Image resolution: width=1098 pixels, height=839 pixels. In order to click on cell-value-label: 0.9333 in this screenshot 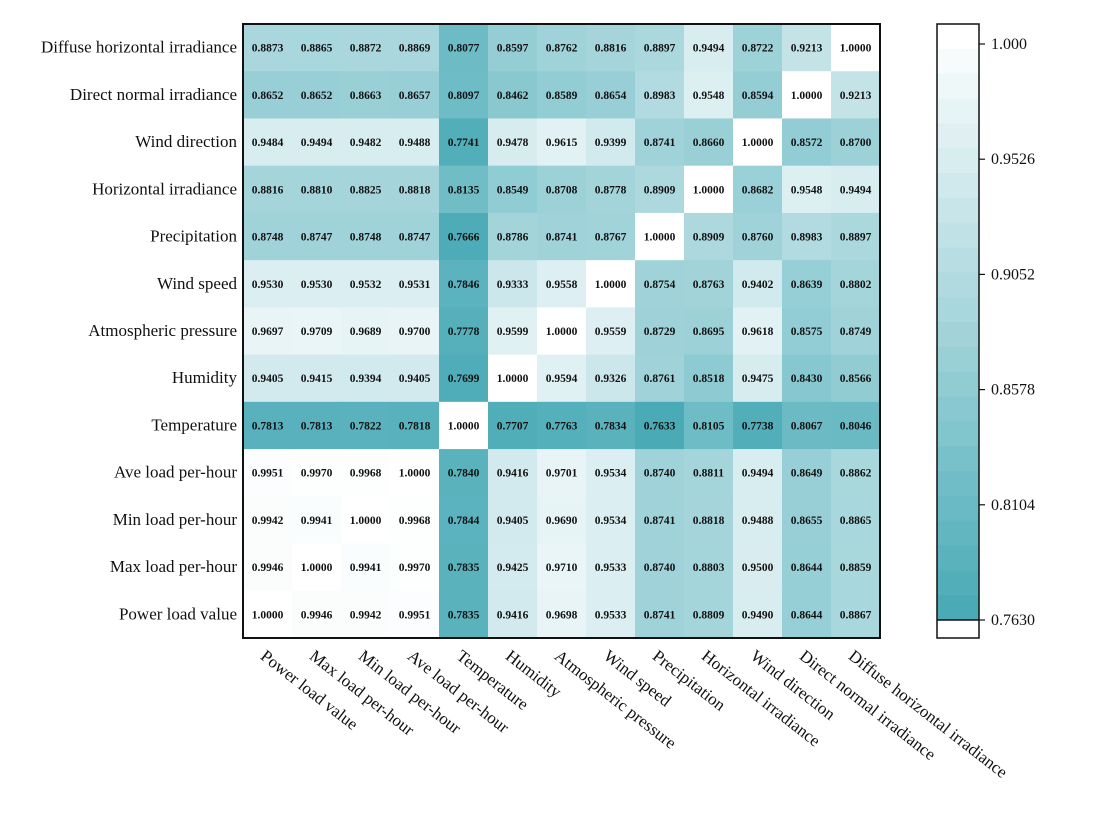, I will do `click(513, 285)`.